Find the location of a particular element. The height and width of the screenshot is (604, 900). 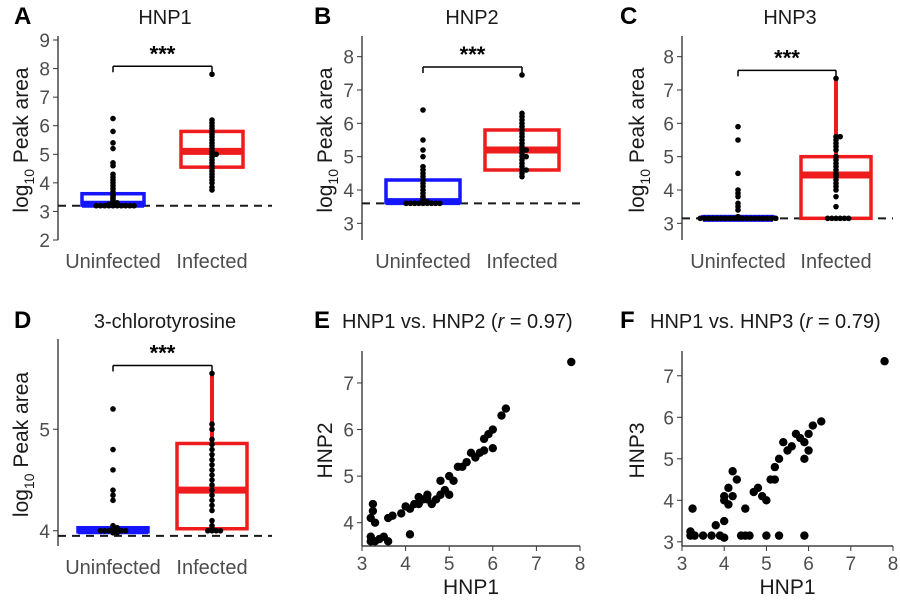

panel-title-r: r is located at coordinates (810, 322).